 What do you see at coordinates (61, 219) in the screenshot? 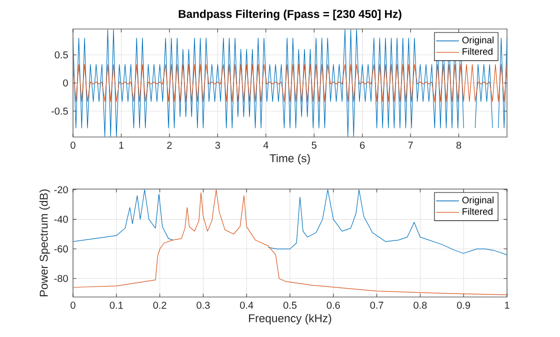
I see `y-tick-label: -40` at bounding box center [61, 219].